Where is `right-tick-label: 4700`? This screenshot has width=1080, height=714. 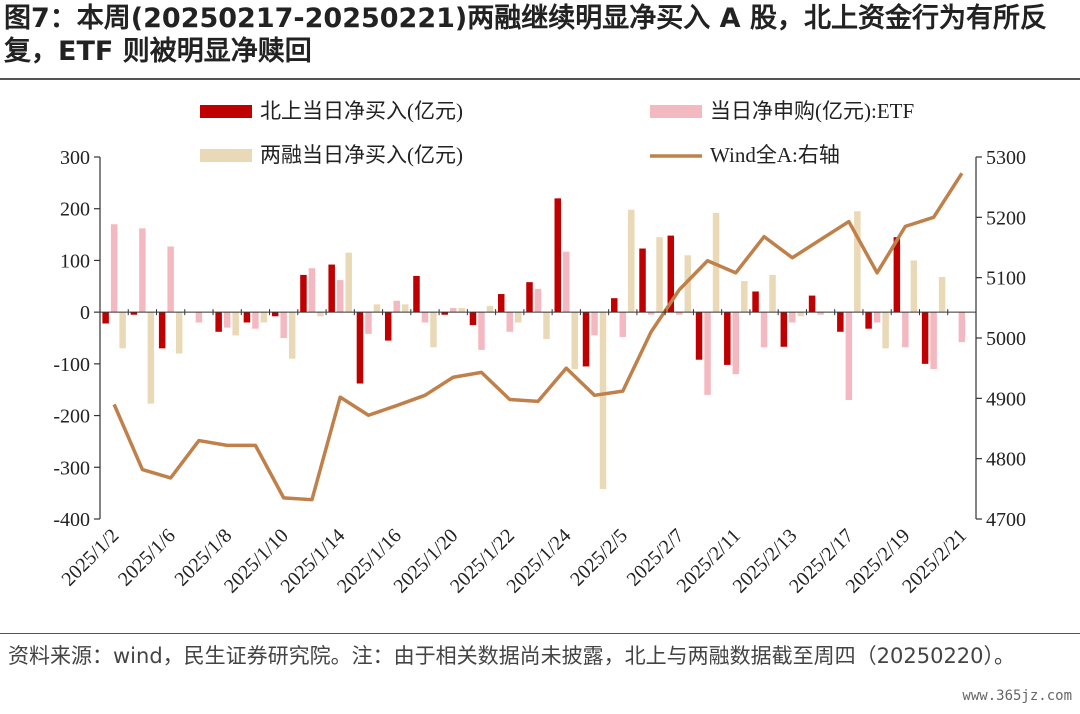
right-tick-label: 4700 is located at coordinates (1006, 520).